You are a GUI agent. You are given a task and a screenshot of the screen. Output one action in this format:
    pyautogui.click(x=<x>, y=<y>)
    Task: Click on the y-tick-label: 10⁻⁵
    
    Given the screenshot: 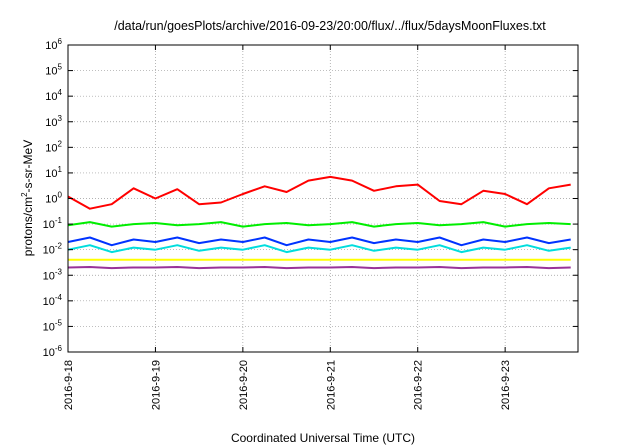 What is the action you would take?
    pyautogui.click(x=53, y=325)
    